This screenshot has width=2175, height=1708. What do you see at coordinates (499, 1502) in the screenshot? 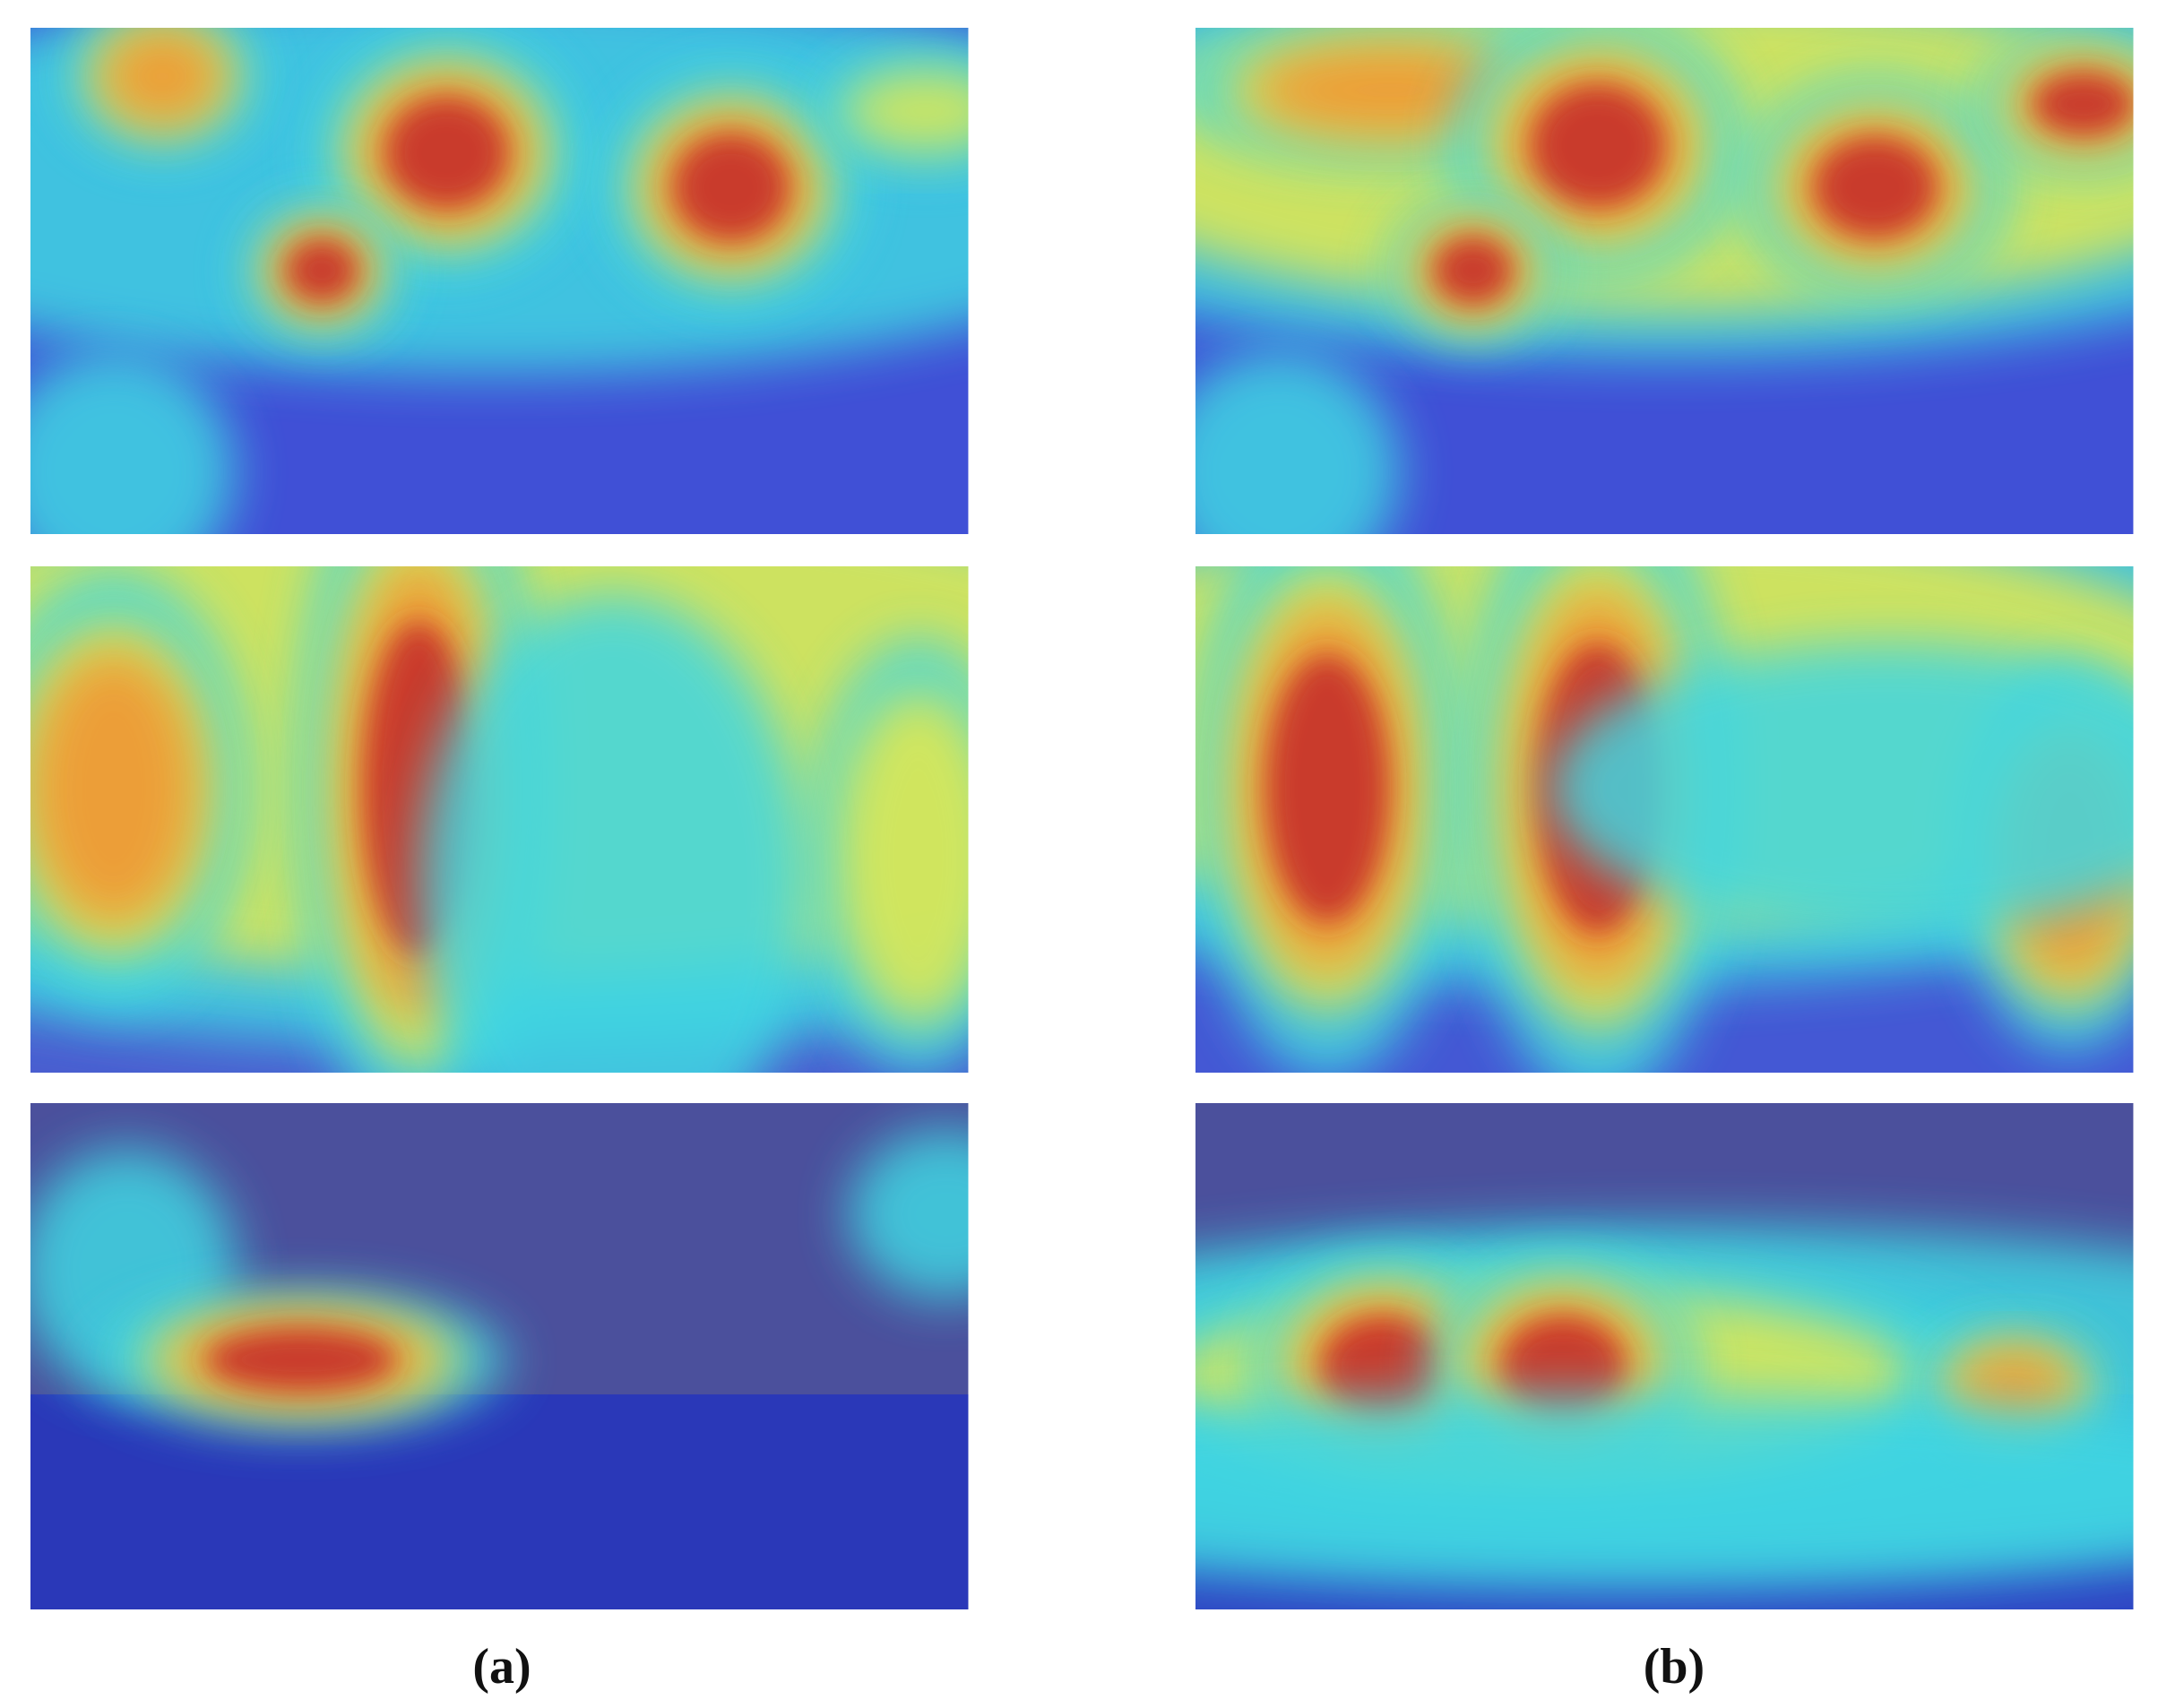
I see `sea` at bounding box center [499, 1502].